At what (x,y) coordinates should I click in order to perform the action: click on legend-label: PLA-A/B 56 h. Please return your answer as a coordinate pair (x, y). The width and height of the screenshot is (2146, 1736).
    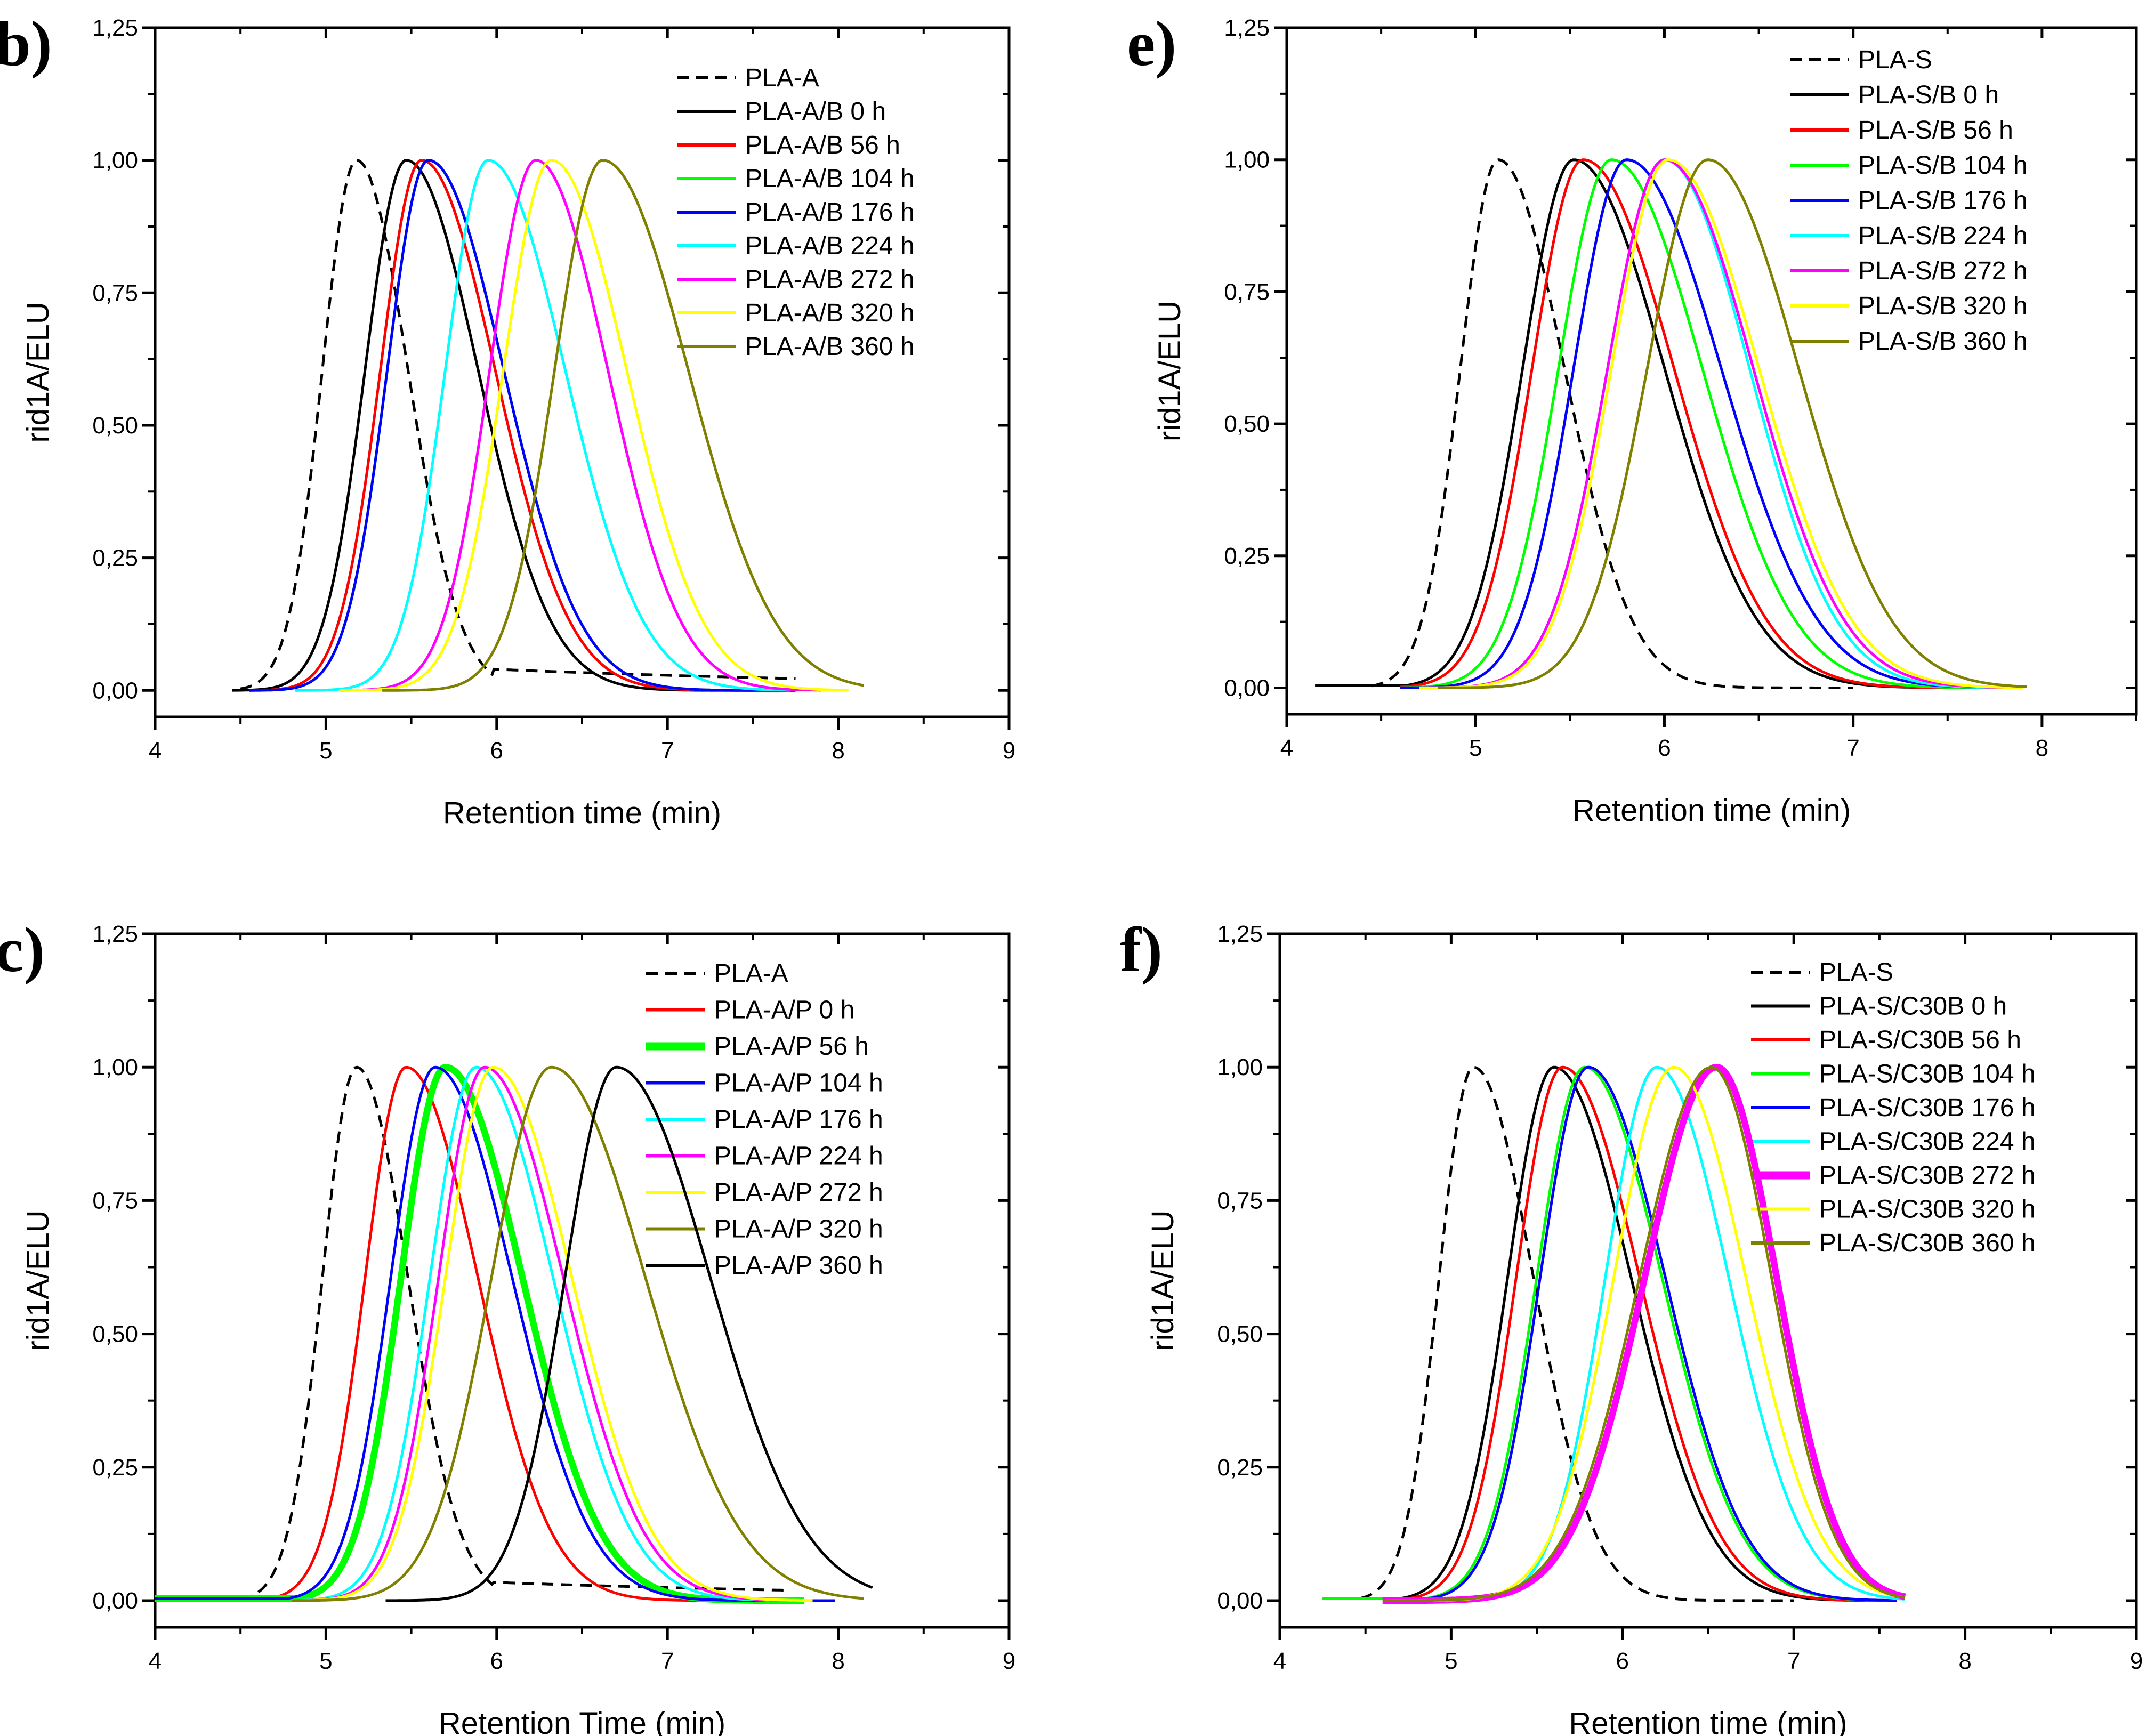
    Looking at the image, I should click on (822, 145).